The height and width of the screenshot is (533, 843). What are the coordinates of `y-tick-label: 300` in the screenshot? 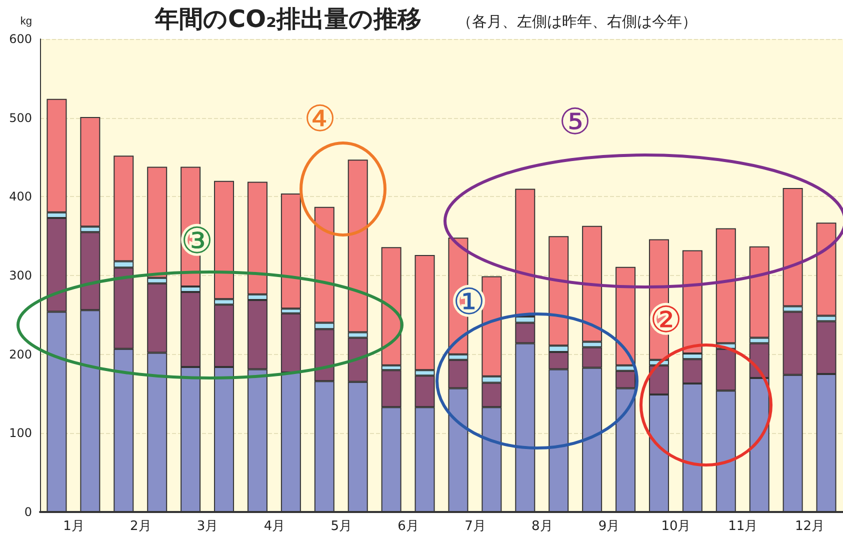 It's located at (20, 275).